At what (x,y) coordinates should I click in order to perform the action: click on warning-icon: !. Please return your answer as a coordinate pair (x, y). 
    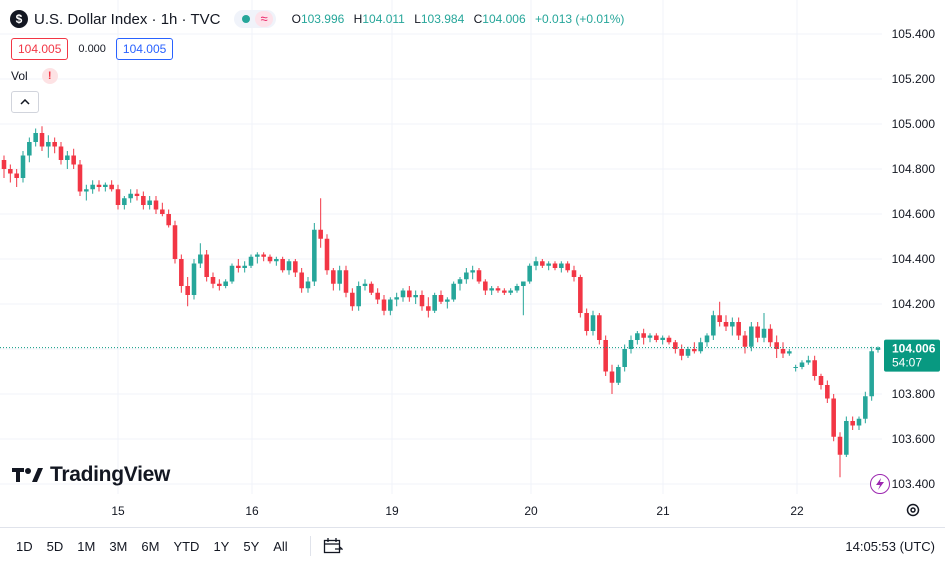
    Looking at the image, I should click on (49, 76).